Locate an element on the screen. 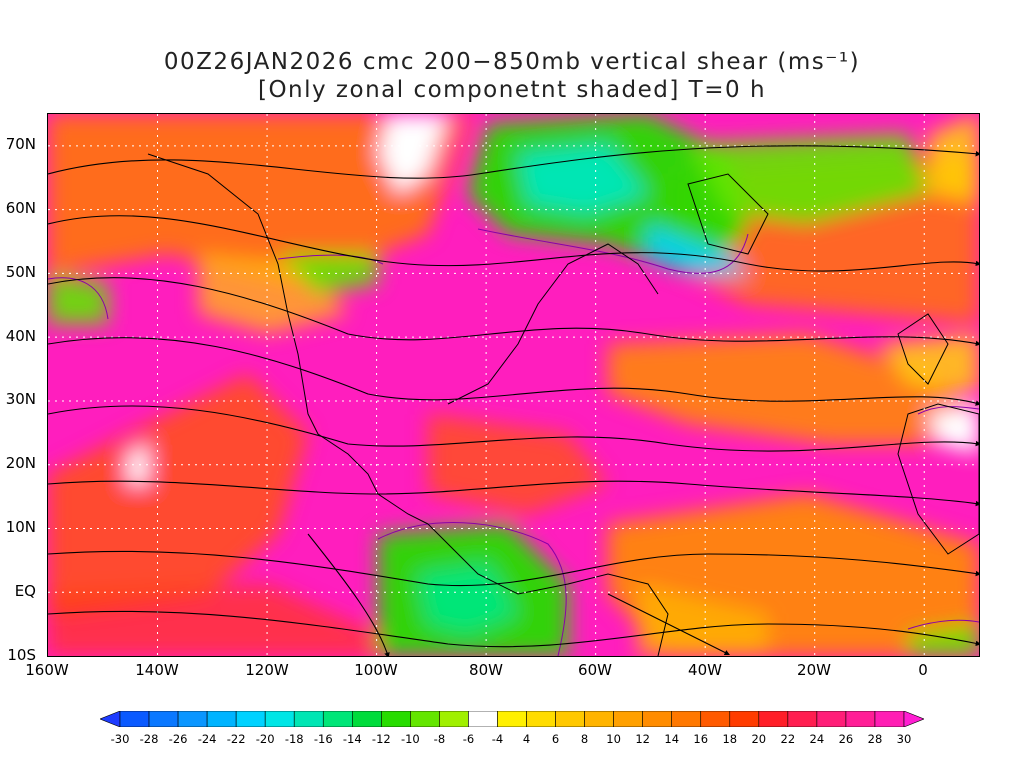 Image resolution: width=1024 pixels, height=768 pixels. colorbar-tick-label: 28 is located at coordinates (875, 739).